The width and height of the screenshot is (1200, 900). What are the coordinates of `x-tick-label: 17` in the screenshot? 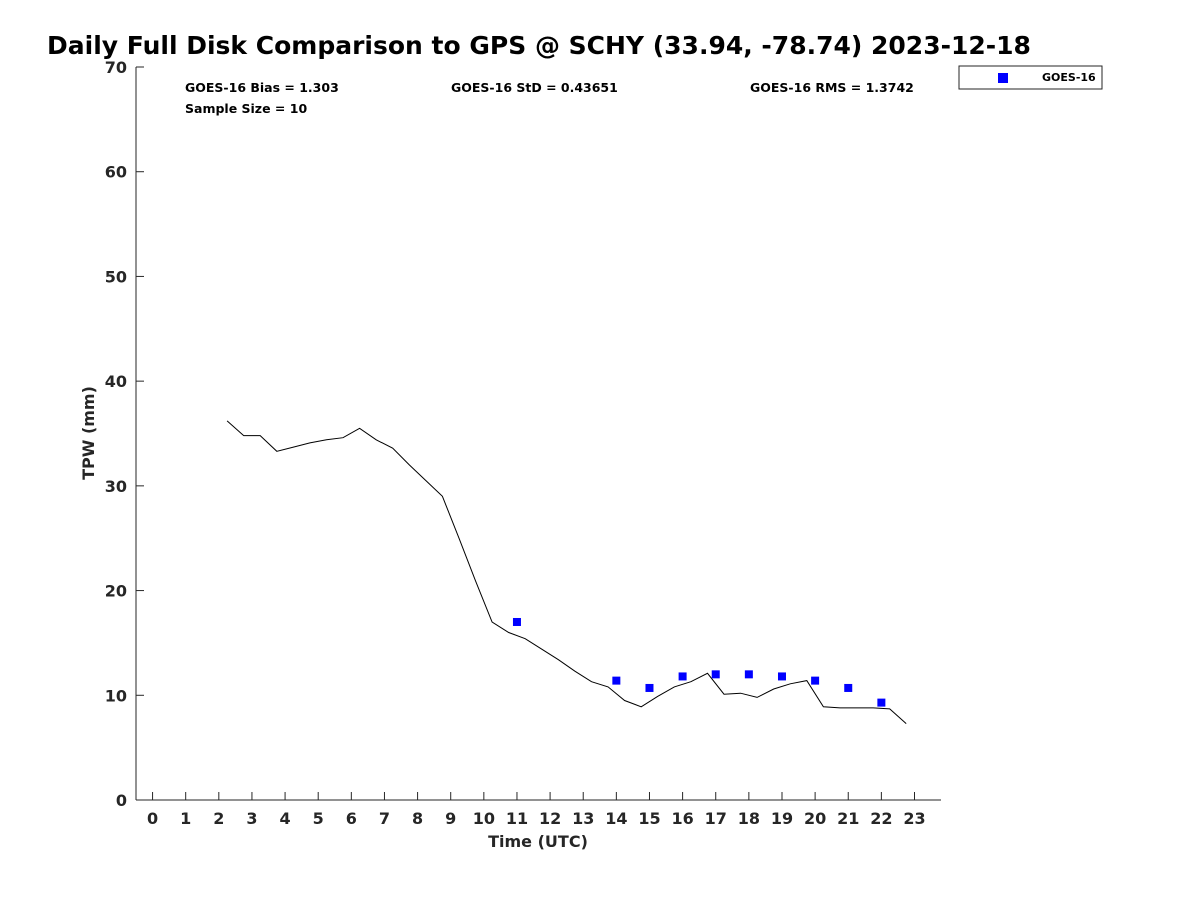 It's located at (716, 818).